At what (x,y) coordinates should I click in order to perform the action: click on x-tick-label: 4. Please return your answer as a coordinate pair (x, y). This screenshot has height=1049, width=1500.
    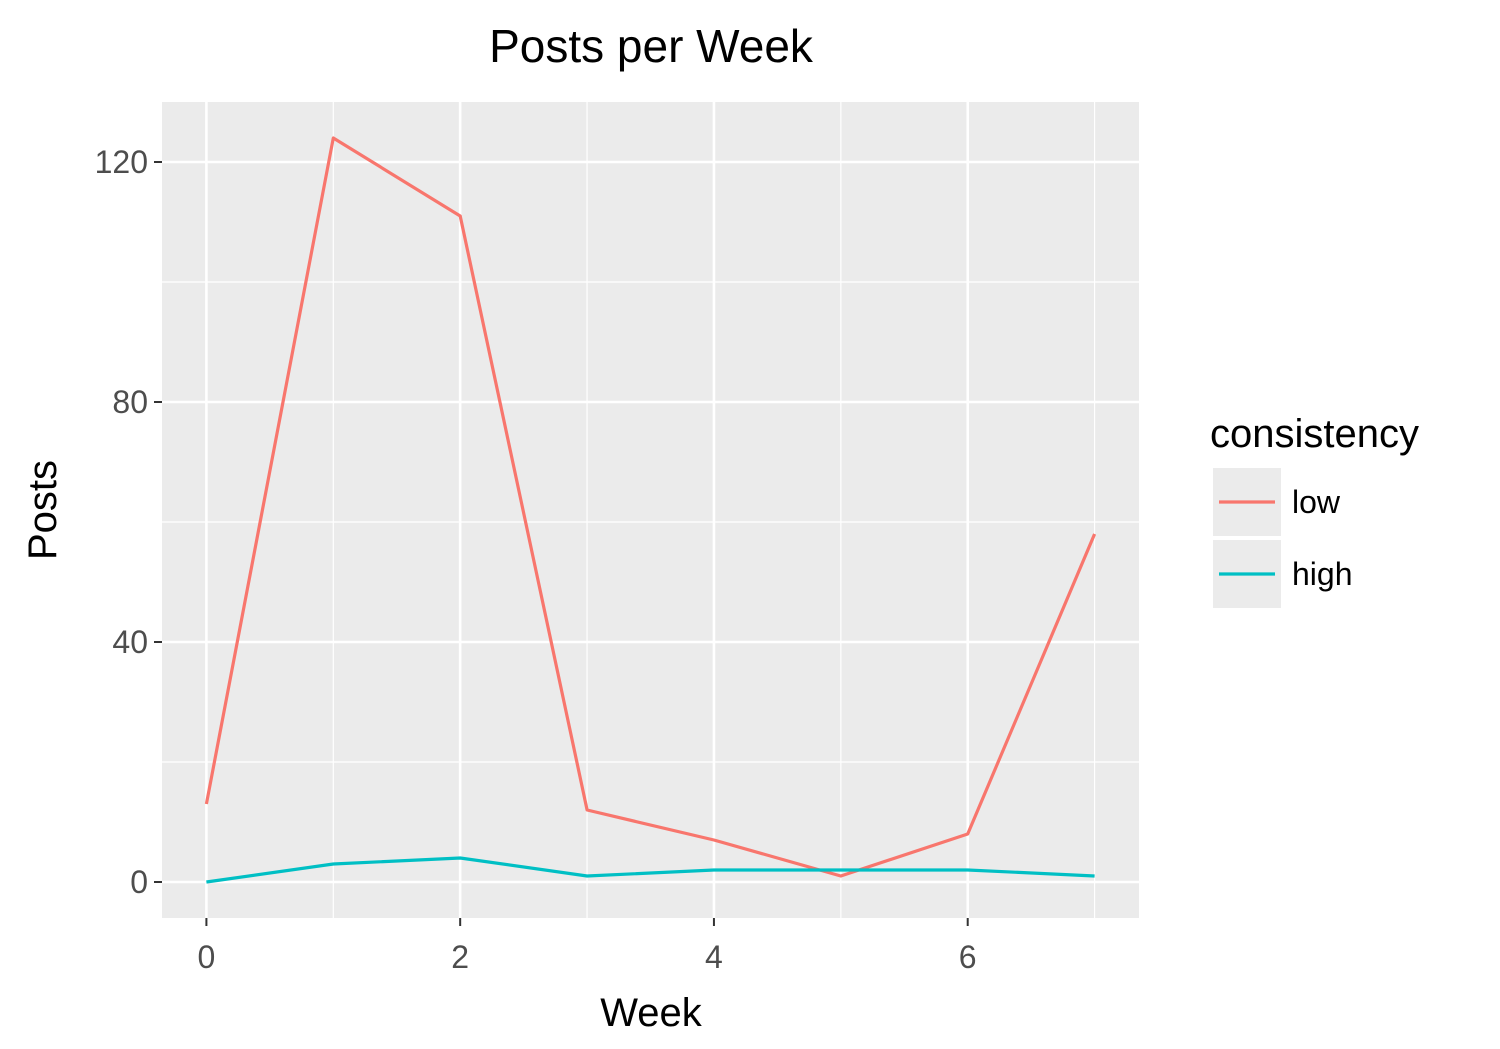
    Looking at the image, I should click on (714, 957).